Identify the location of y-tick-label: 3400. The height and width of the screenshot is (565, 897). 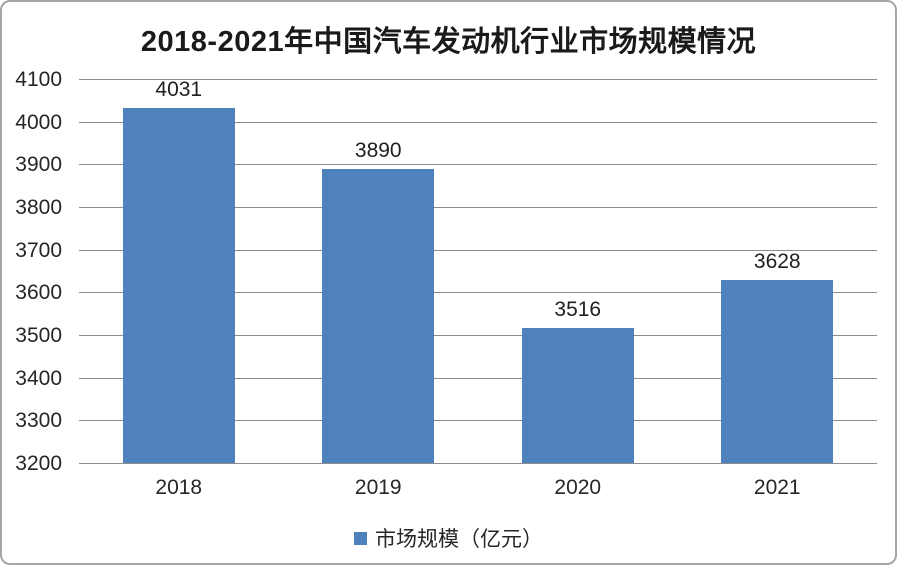
(38, 378).